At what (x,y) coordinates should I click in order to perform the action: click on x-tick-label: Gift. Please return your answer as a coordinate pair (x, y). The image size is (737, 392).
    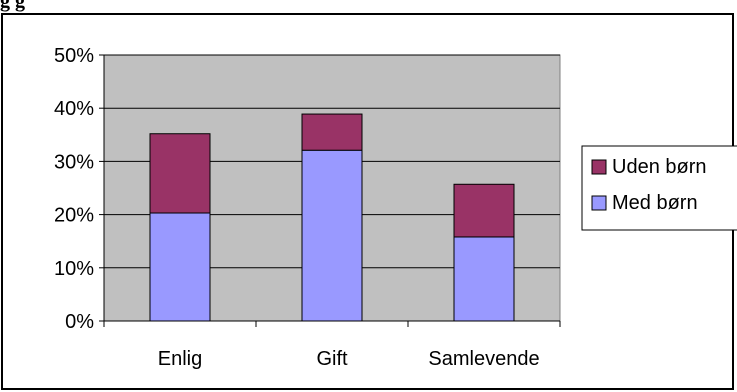
    Looking at the image, I should click on (332, 359).